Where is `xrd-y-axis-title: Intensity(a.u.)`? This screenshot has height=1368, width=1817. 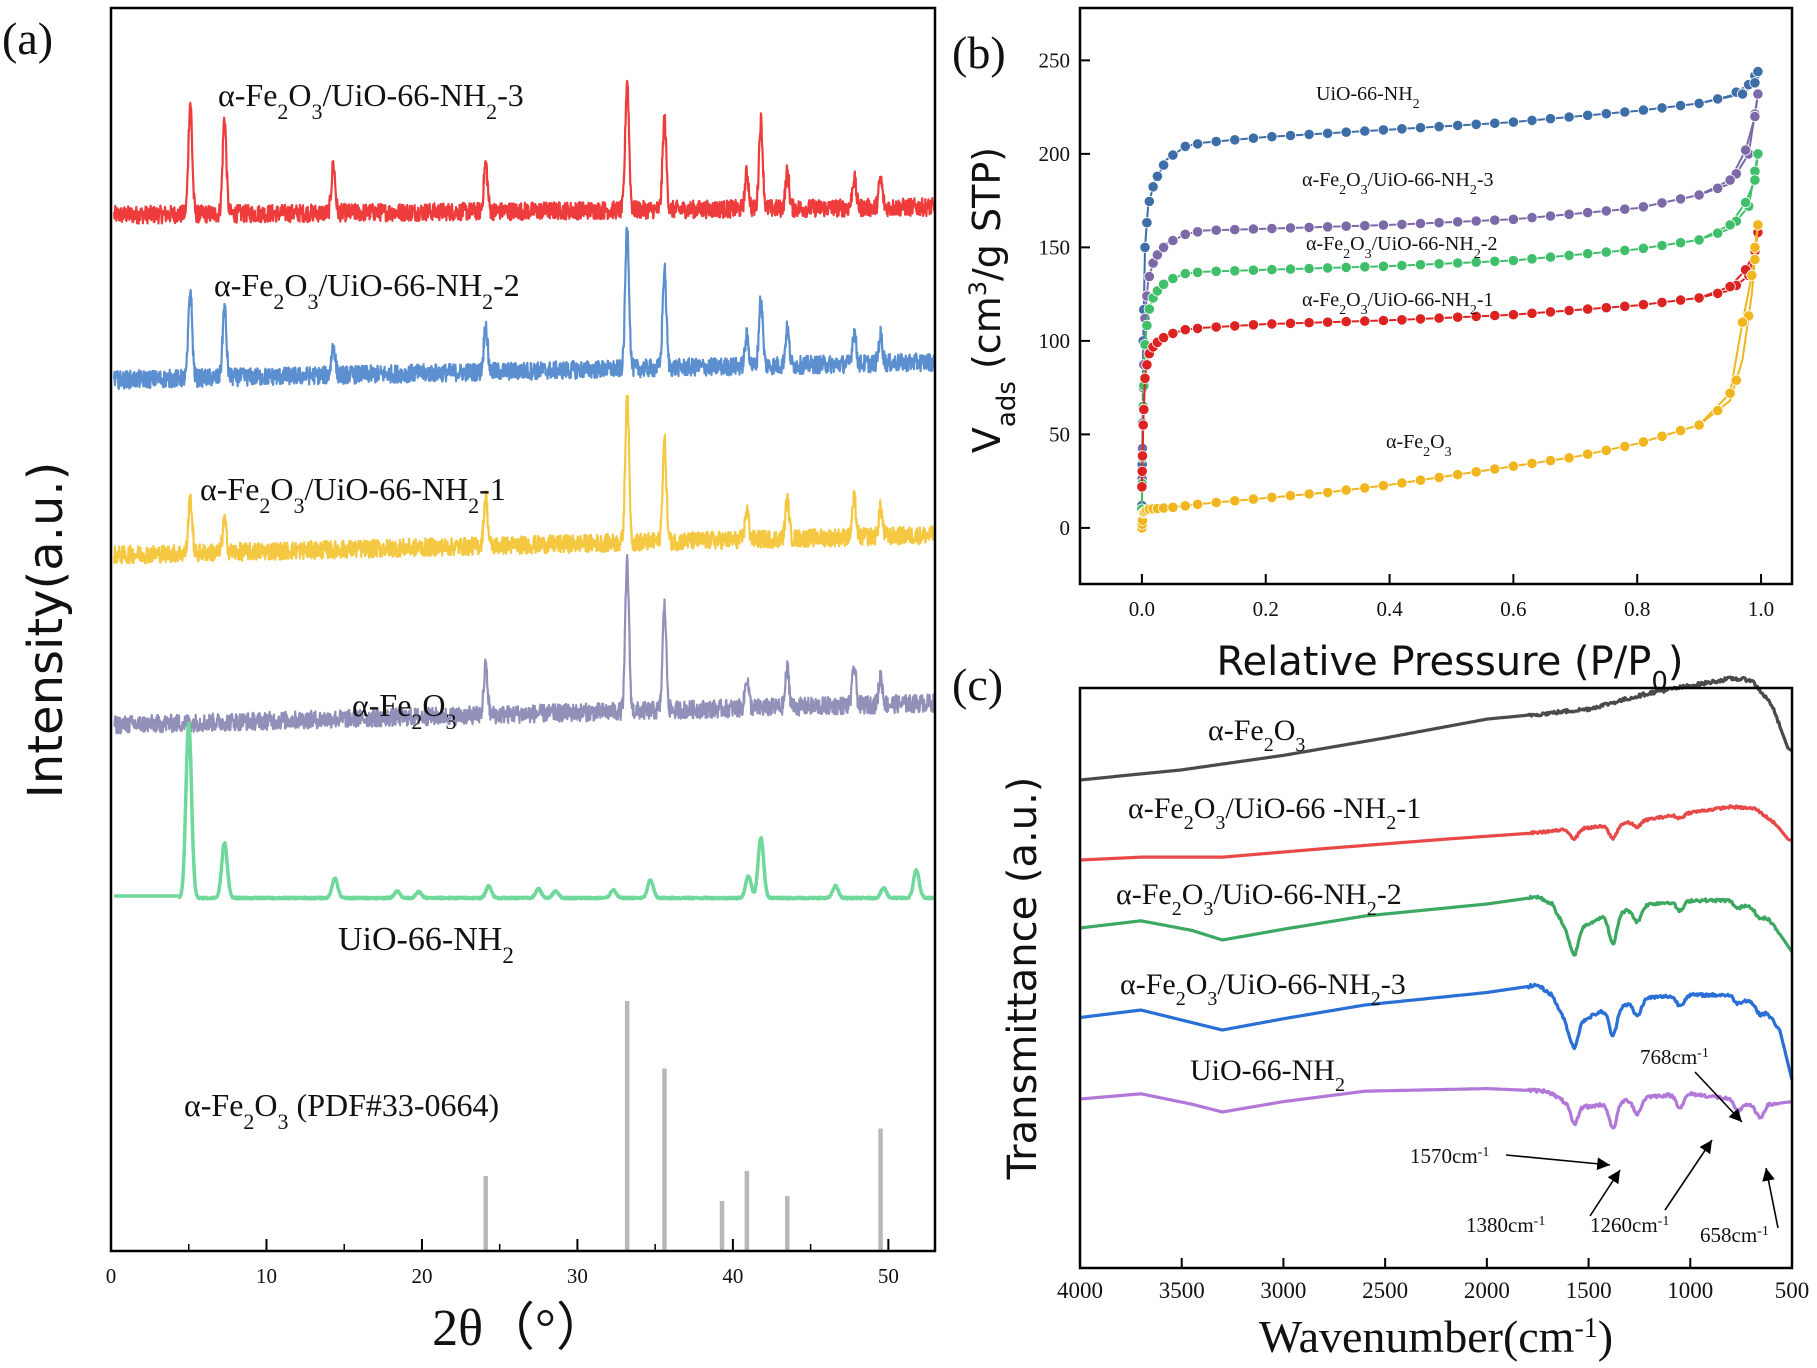 xrd-y-axis-title: Intensity(a.u.) is located at coordinates (46, 630).